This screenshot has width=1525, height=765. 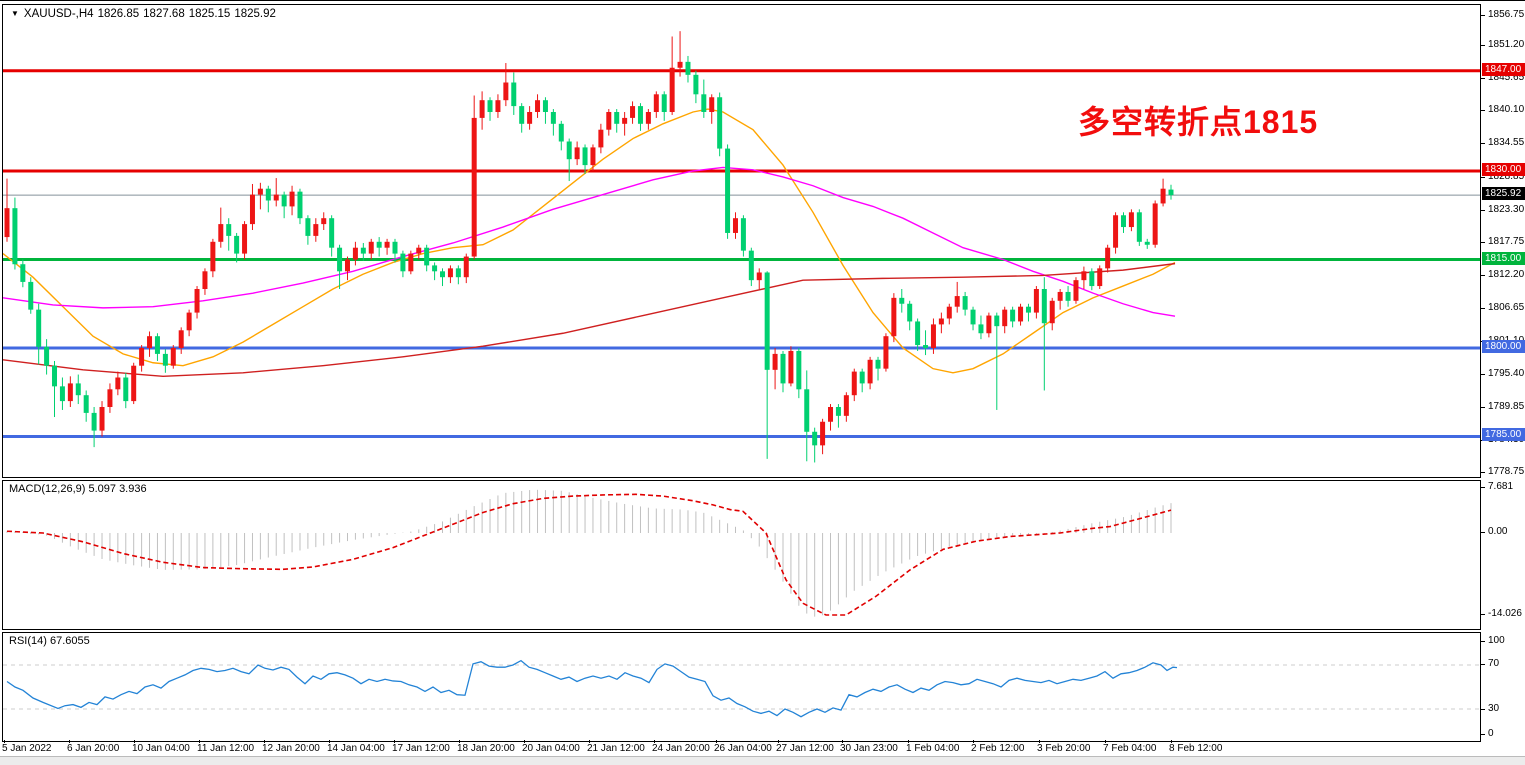 I want to click on price-tick-label: 1840.10, so click(x=1506, y=109).